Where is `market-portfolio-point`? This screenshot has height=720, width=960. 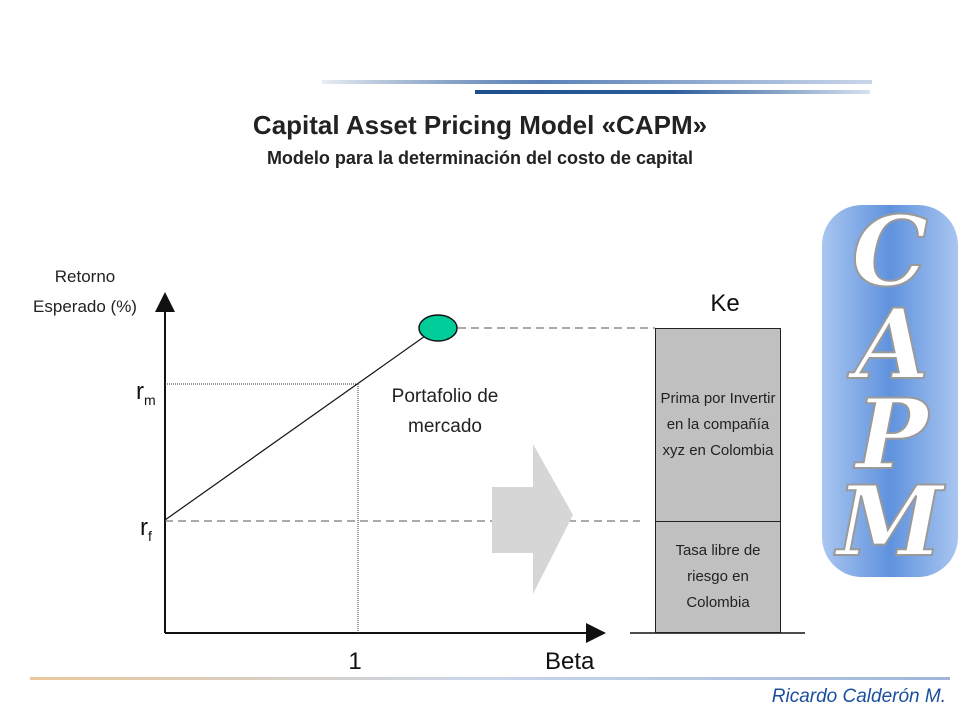
market-portfolio-point is located at coordinates (438, 328).